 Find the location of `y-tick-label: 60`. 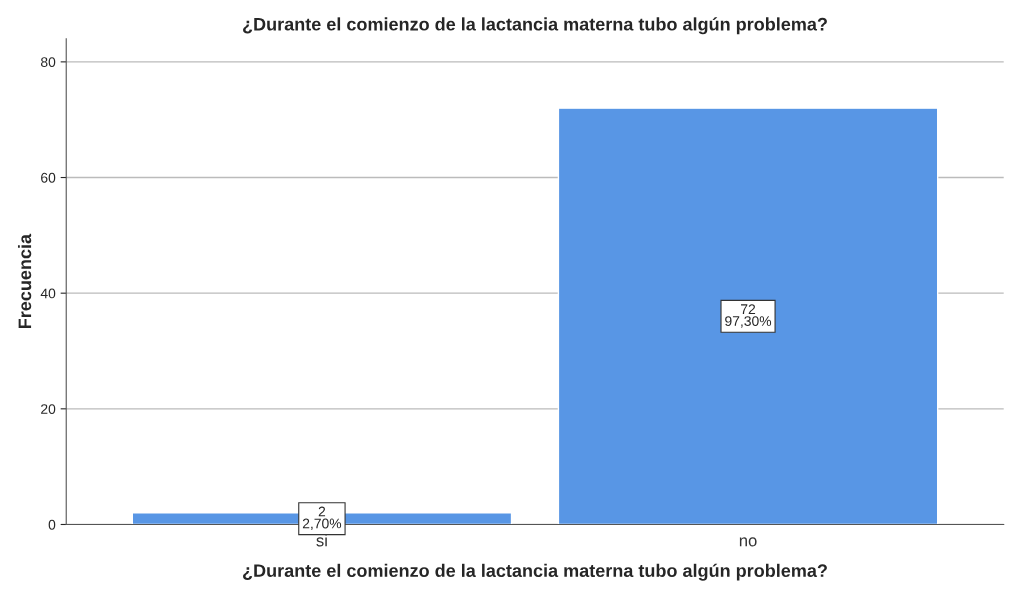

y-tick-label: 60 is located at coordinates (48, 177).